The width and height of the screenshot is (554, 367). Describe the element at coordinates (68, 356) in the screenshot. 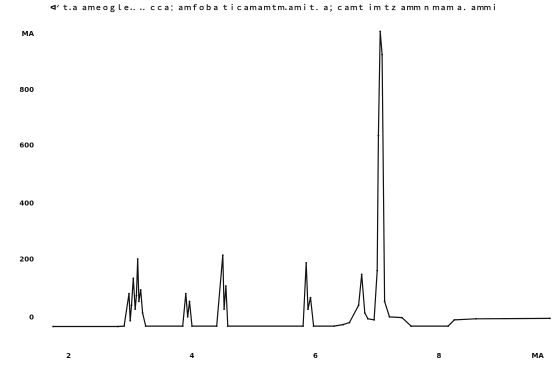

I see `x-tick-label: 2` at that location.